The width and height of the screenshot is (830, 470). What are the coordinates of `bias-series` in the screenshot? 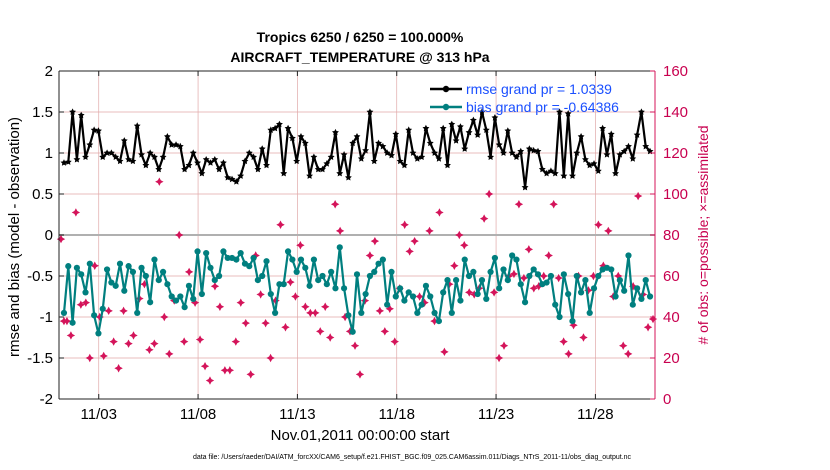 It's located at (357, 290).